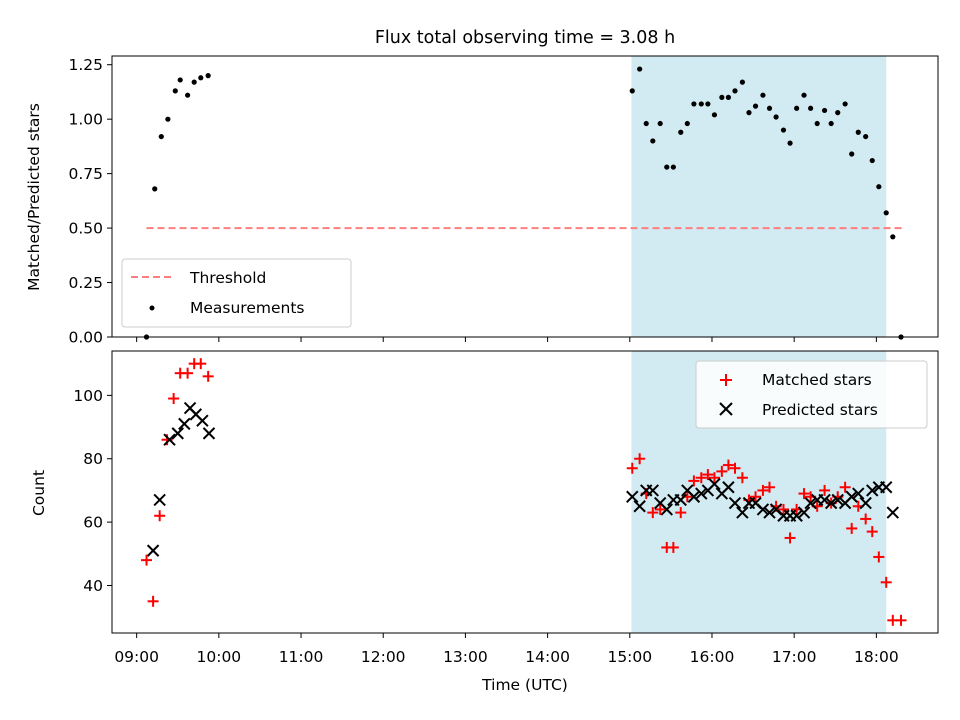  I want to click on legend-predicted-swatch, so click(726, 409).